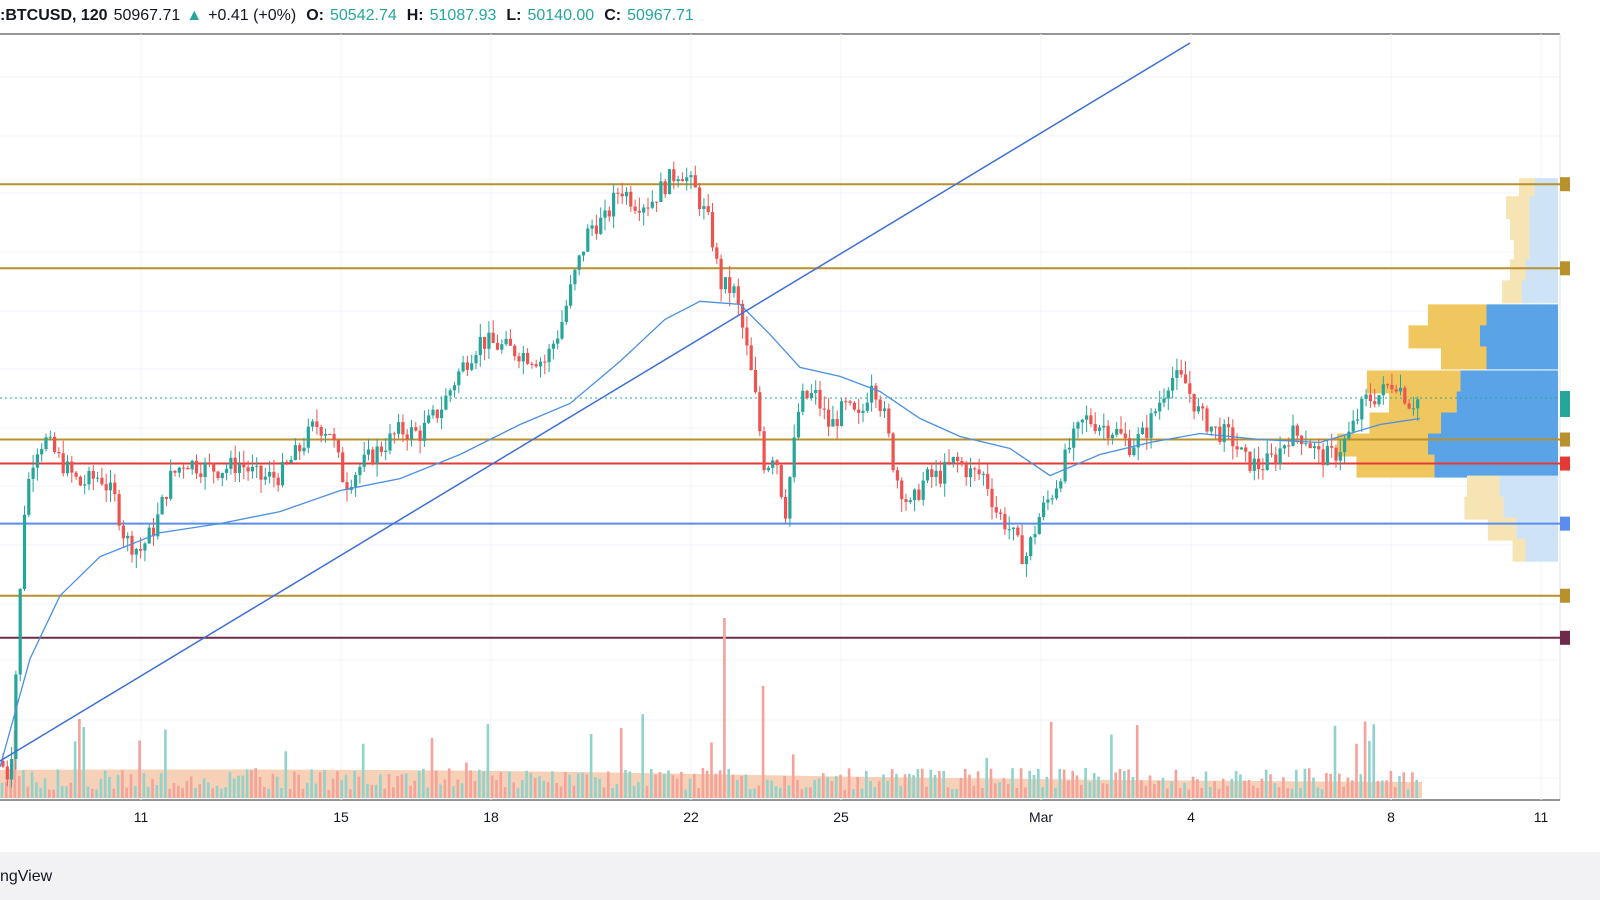 This screenshot has height=900, width=1600. What do you see at coordinates (54, 15) in the screenshot?
I see `symbol-label: :BTCUSD, 120` at bounding box center [54, 15].